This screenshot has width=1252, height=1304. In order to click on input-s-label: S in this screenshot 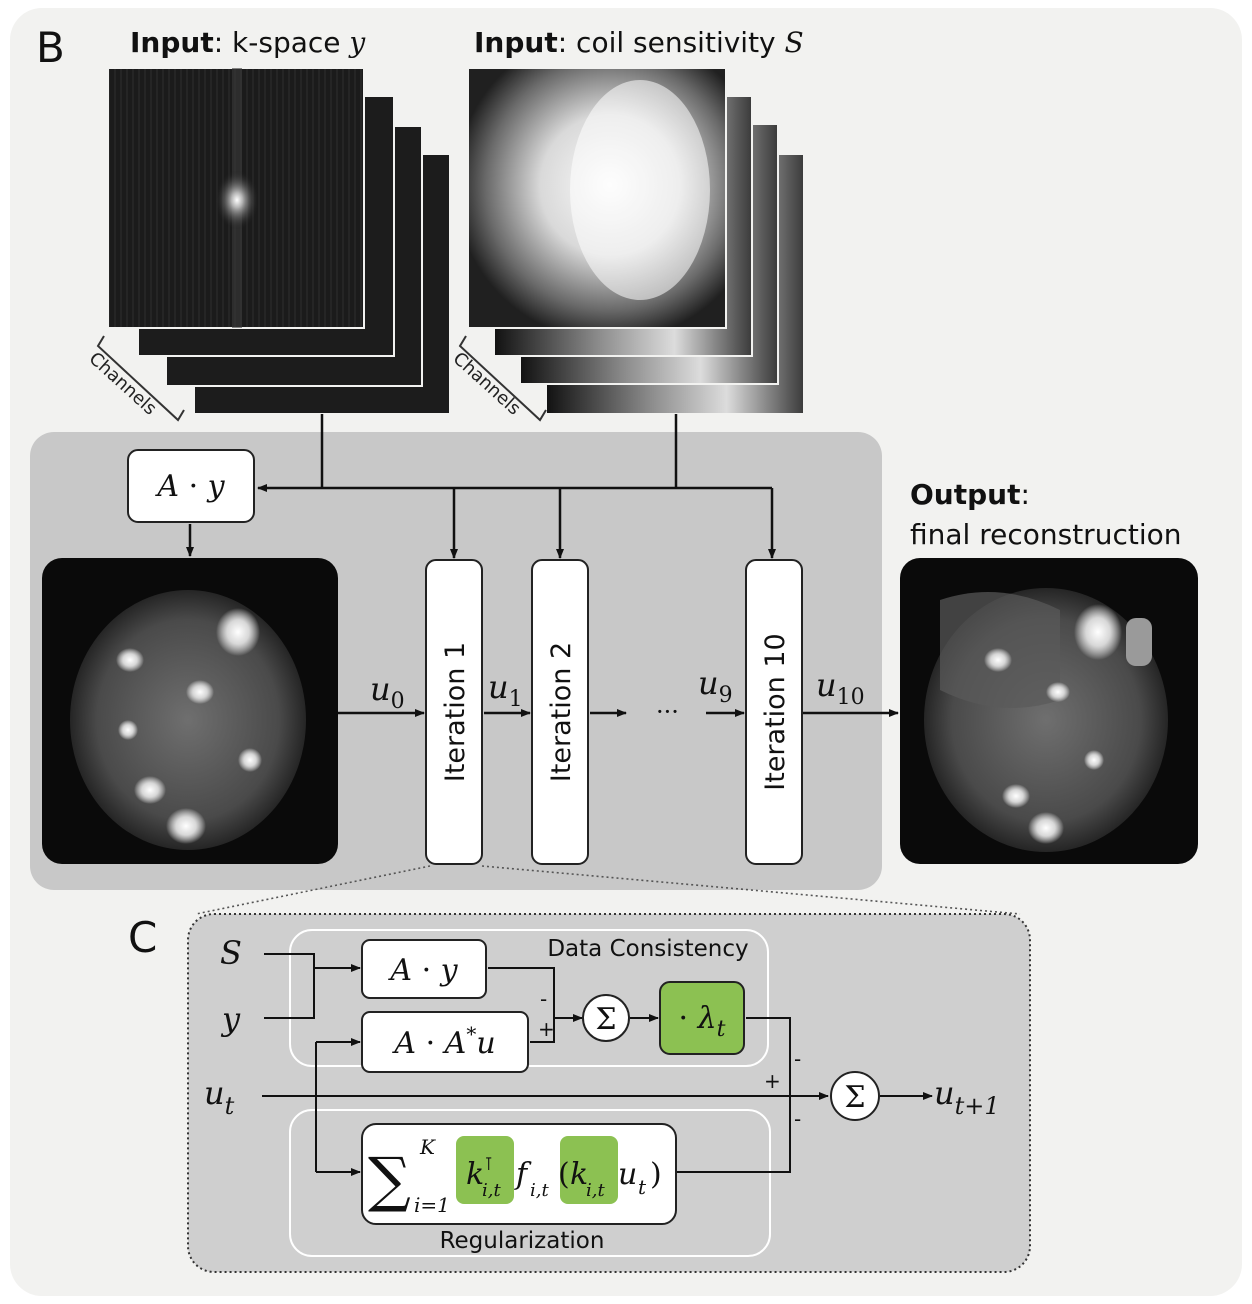, I will do `click(231, 953)`.